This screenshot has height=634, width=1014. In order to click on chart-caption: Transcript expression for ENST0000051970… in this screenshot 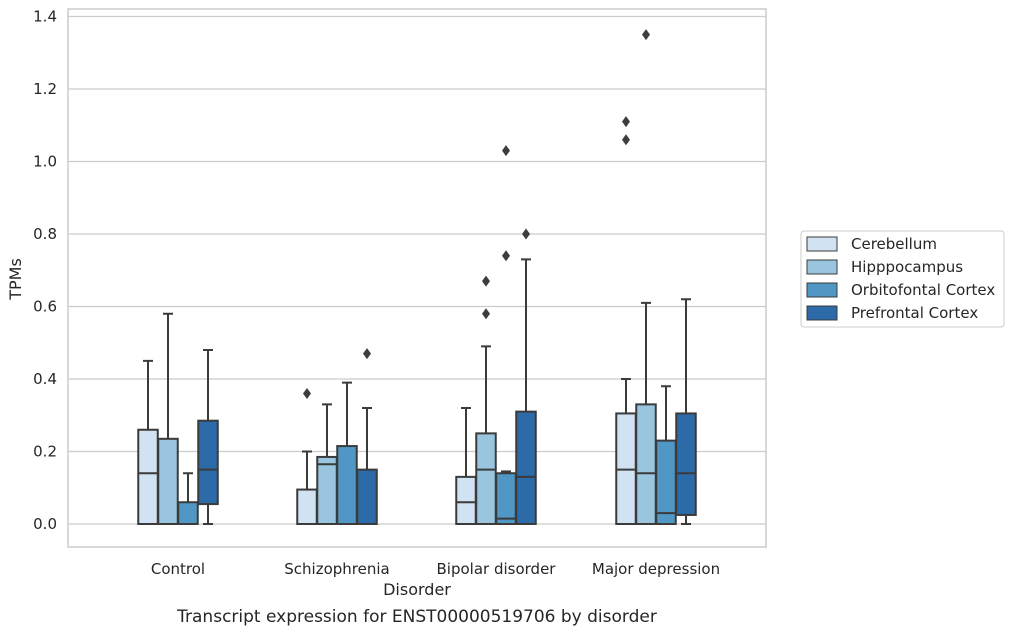, I will do `click(416, 617)`.